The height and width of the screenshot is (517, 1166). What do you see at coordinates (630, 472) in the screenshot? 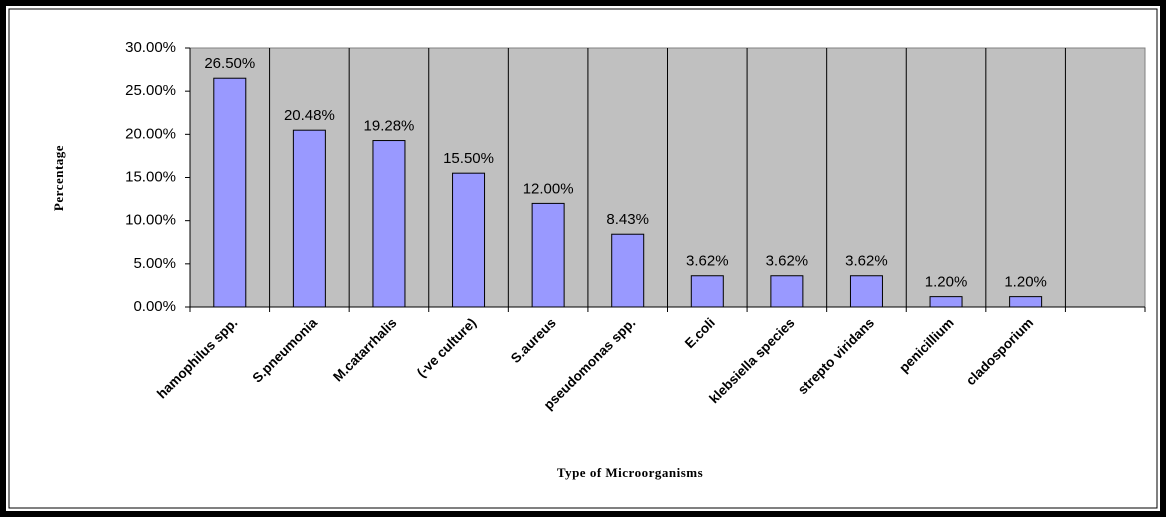
I see `x-axis-title: Type of Microorganisms` at bounding box center [630, 472].